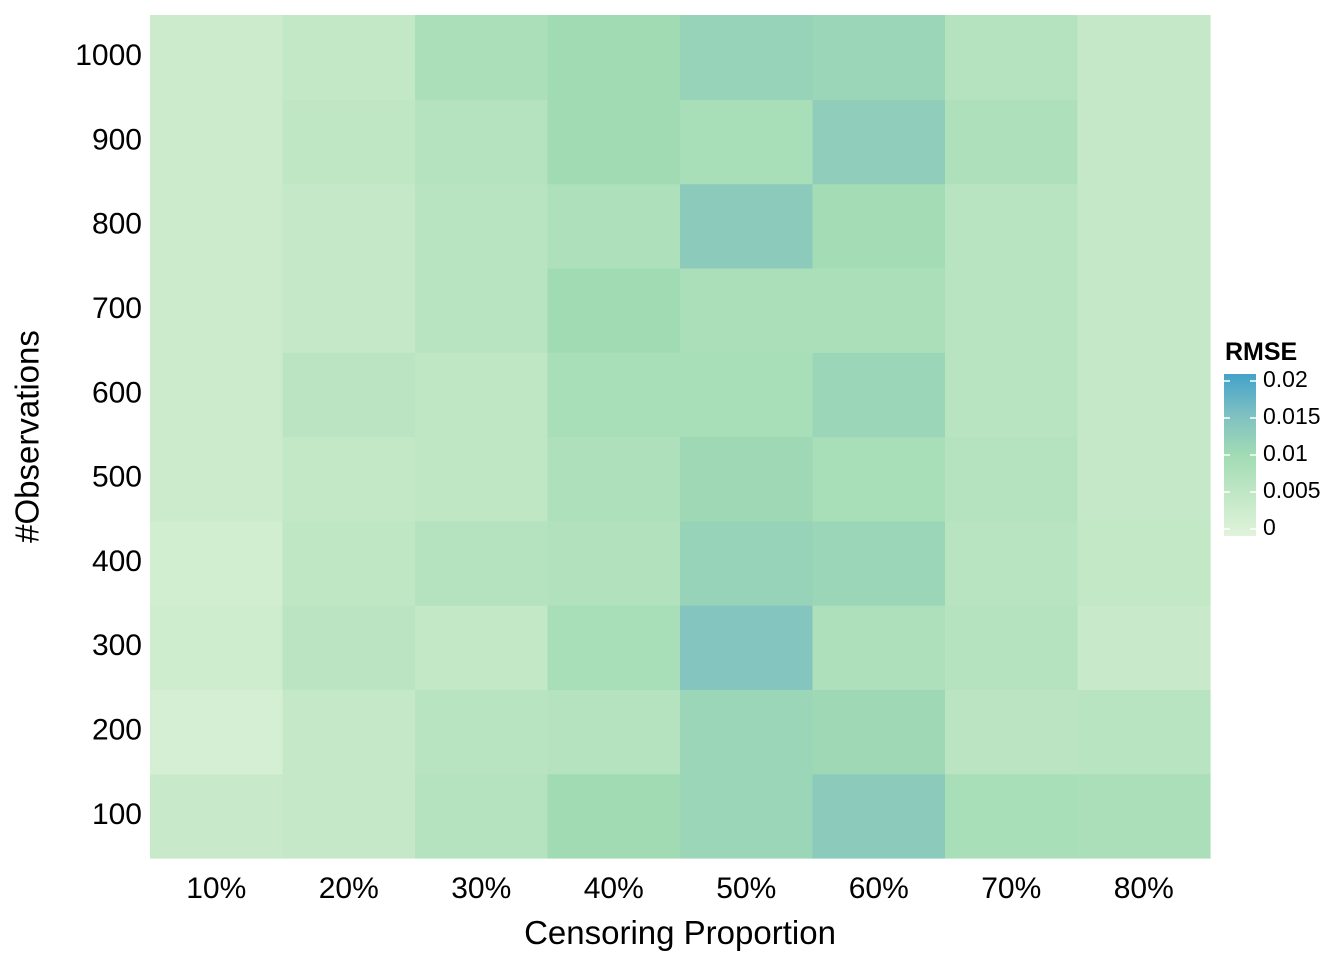 The height and width of the screenshot is (965, 1344). I want to click on heatmap-cell-900-40%, so click(614, 142).